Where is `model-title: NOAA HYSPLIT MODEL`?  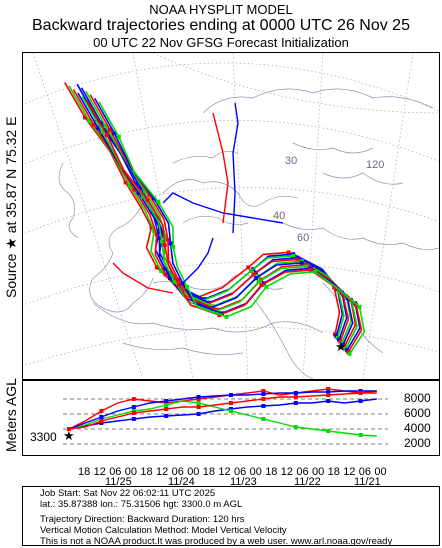
model-title: NOAA HYSPLIT MODEL is located at coordinates (221, 9).